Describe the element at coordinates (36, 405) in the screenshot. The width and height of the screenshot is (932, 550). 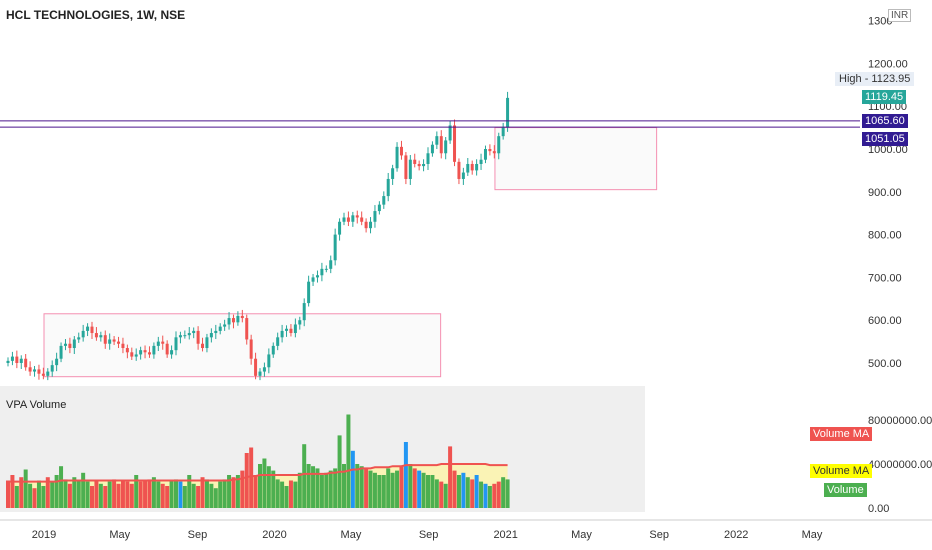
I see `volume-indicator-title: VPA Volume` at that location.